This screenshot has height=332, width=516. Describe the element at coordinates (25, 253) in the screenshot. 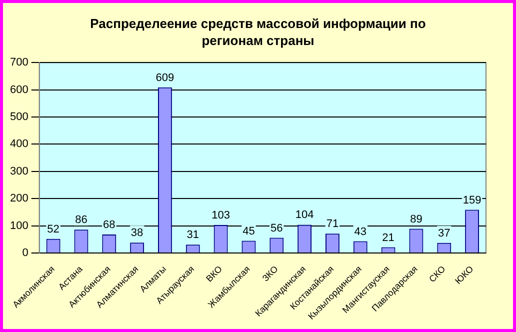

I see `y-tick-label: 0` at that location.